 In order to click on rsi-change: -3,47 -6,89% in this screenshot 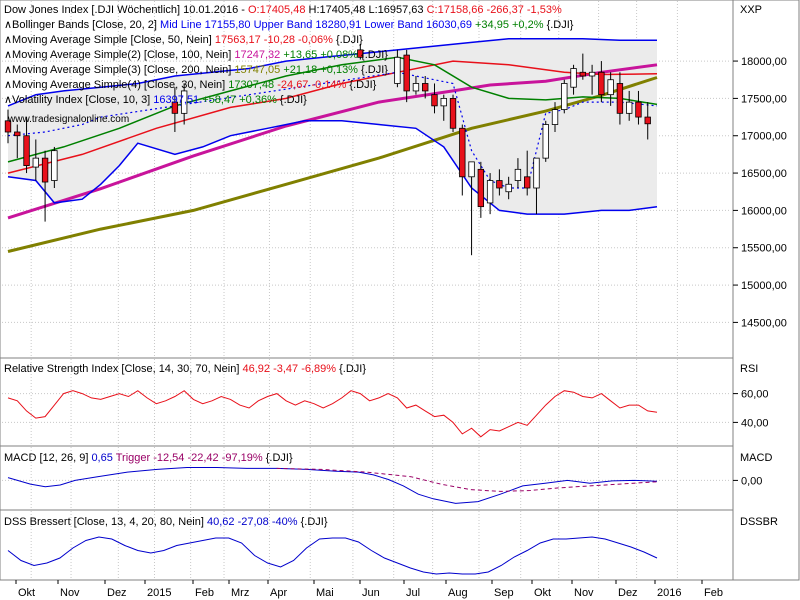, I will do `click(304, 369)`.